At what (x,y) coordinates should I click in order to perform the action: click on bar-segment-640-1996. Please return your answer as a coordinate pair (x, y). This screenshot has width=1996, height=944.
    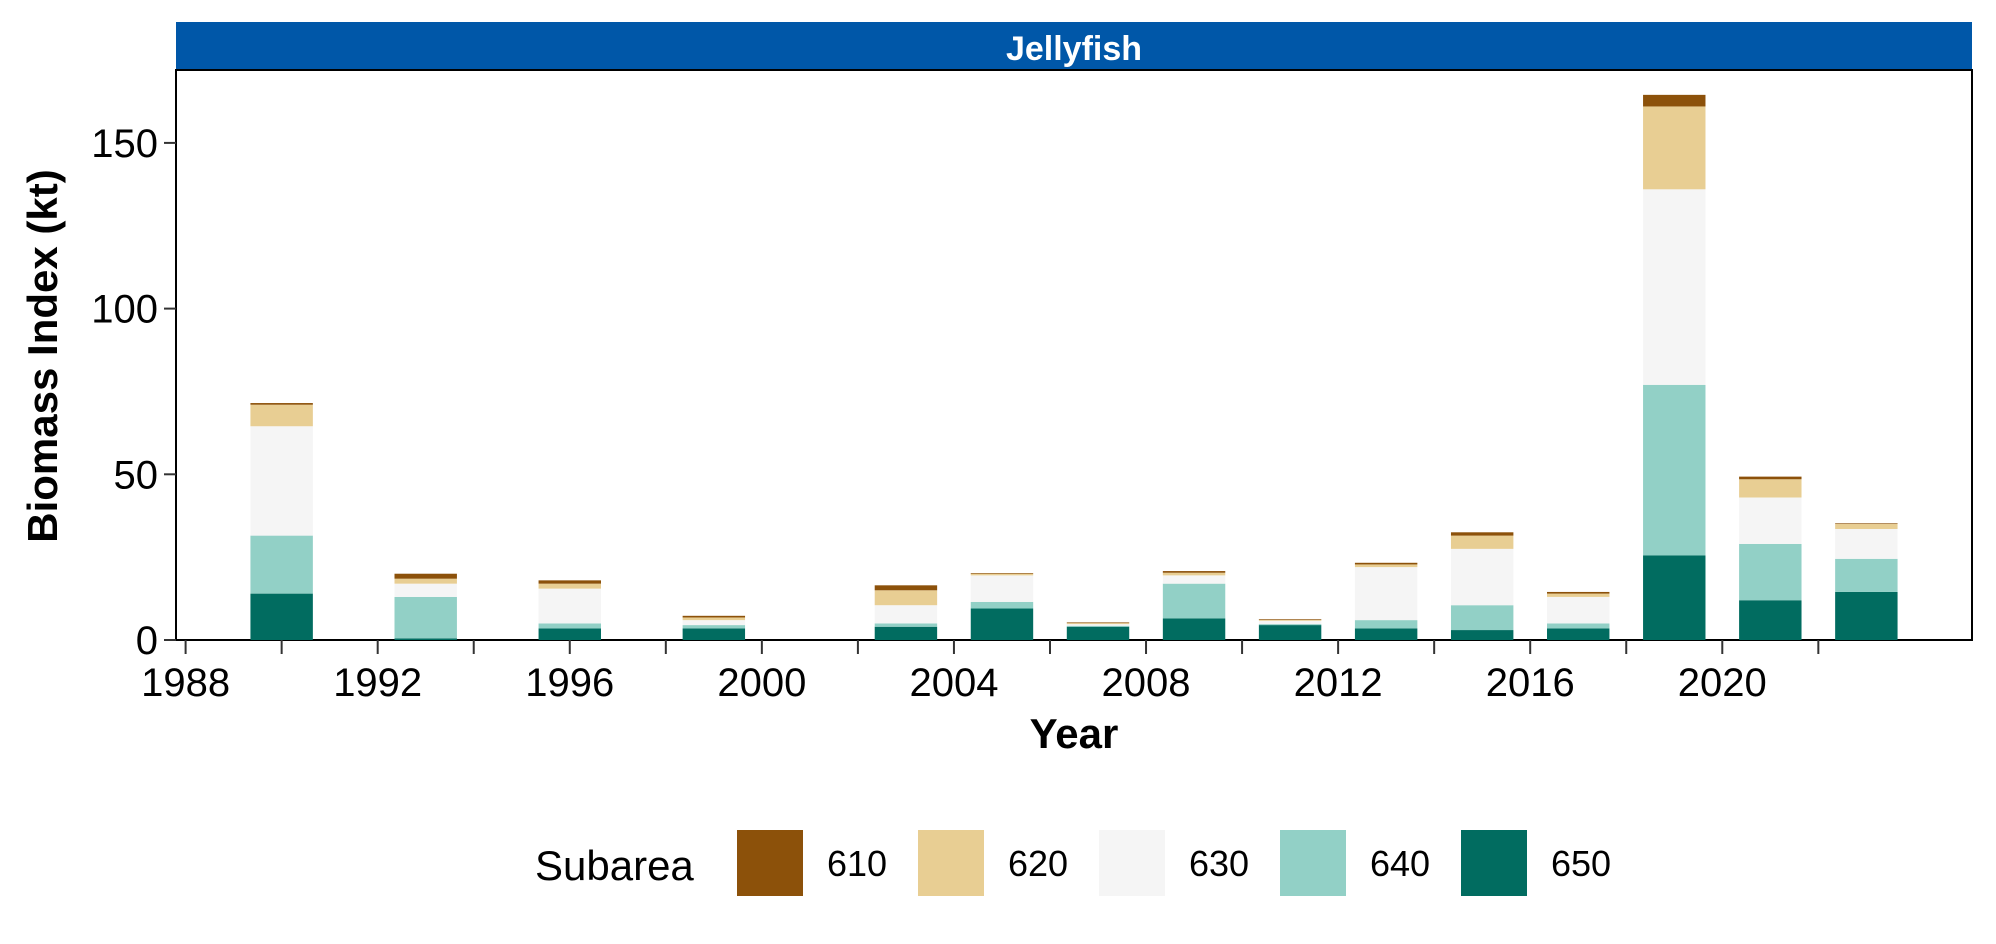
    Looking at the image, I should click on (570, 625).